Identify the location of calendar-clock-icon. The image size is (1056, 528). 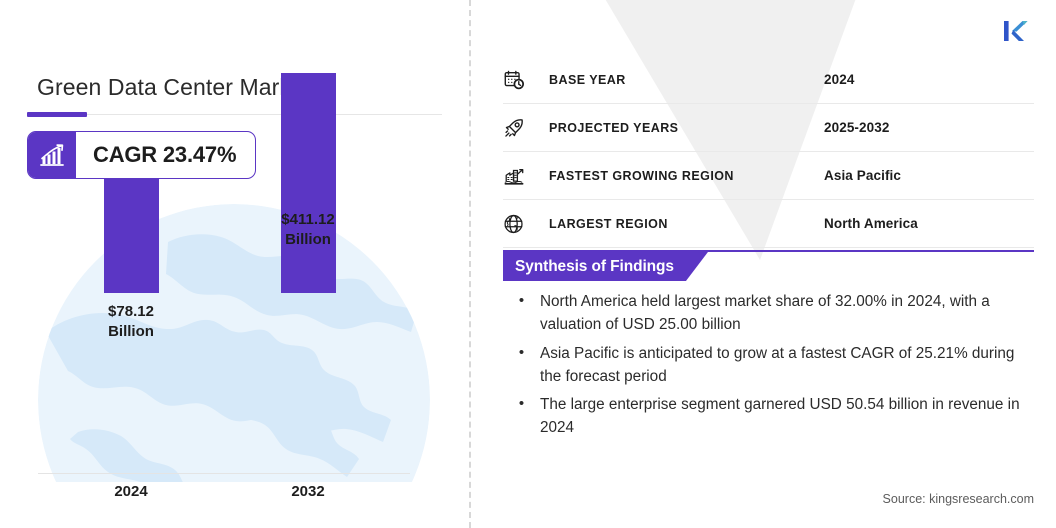
(526, 80).